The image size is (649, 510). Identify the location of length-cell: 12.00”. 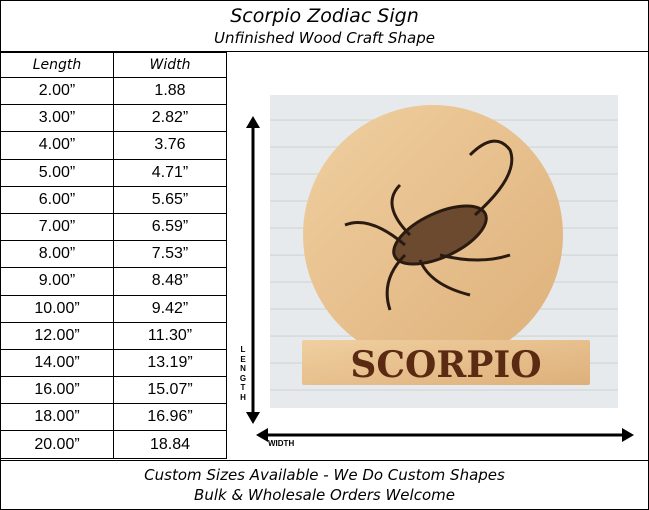
(57, 335).